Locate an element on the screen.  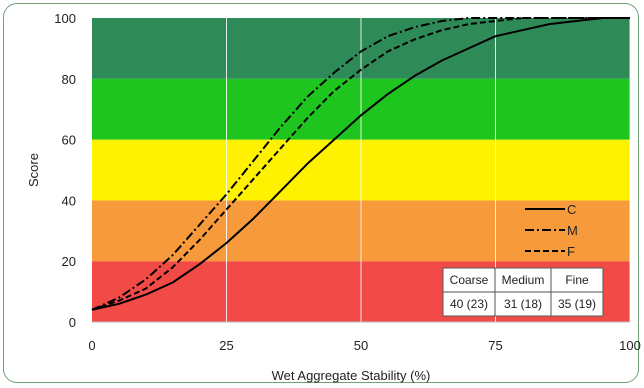
x-tick-label-0: 0 is located at coordinates (91, 345).